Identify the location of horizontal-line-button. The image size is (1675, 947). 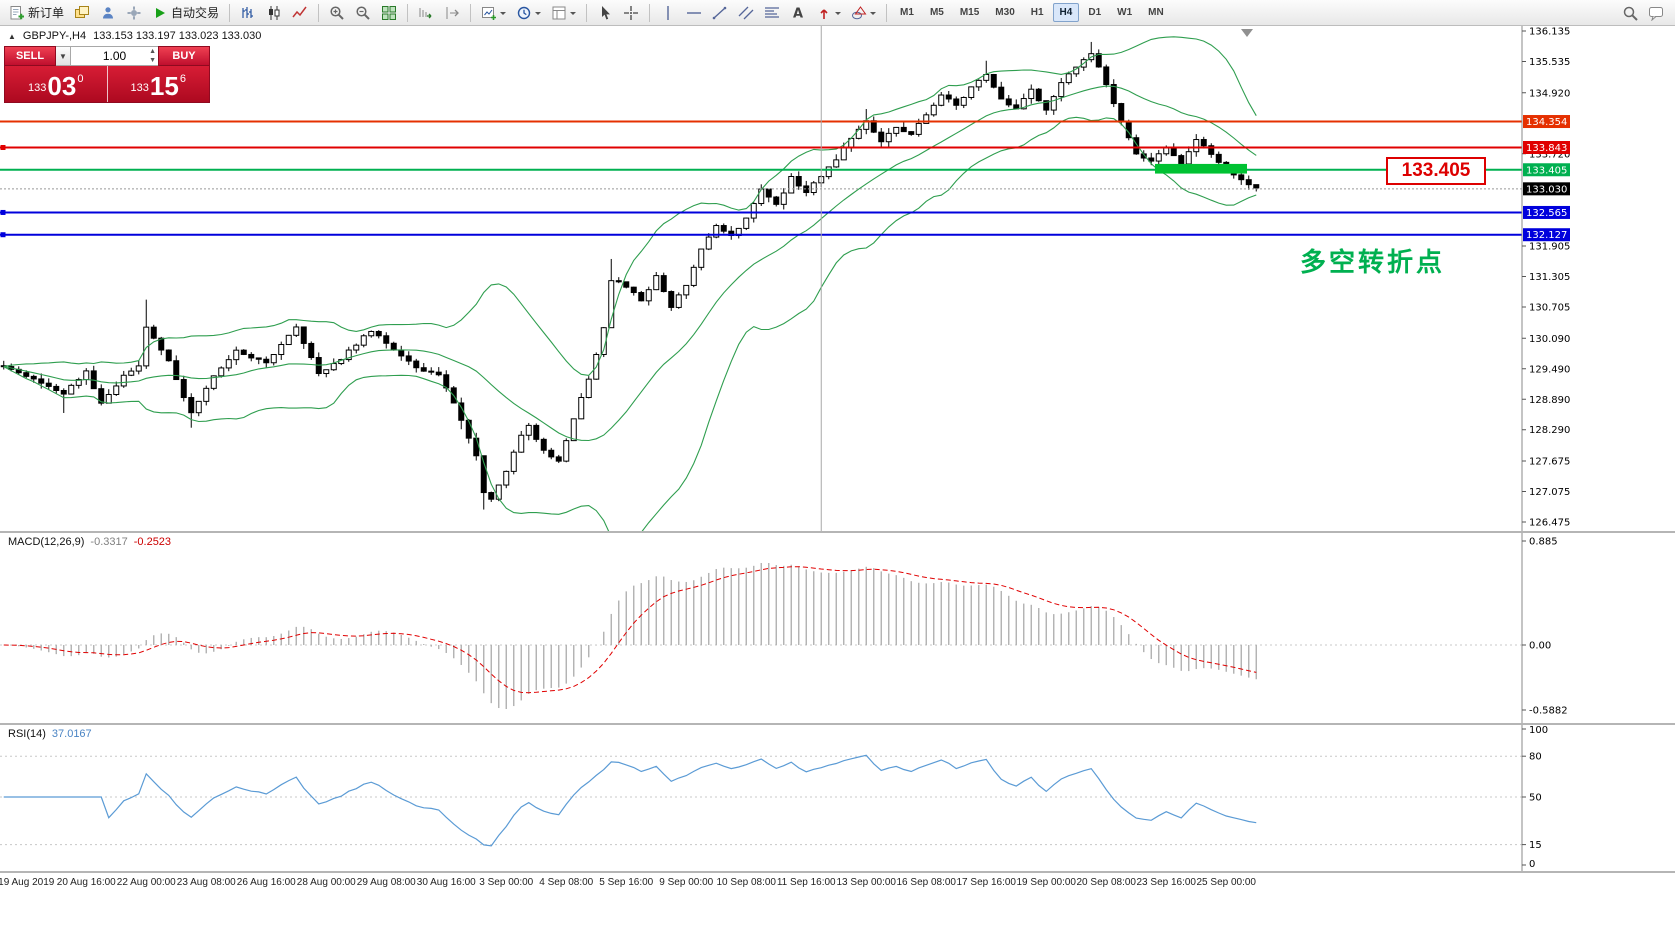
(694, 13).